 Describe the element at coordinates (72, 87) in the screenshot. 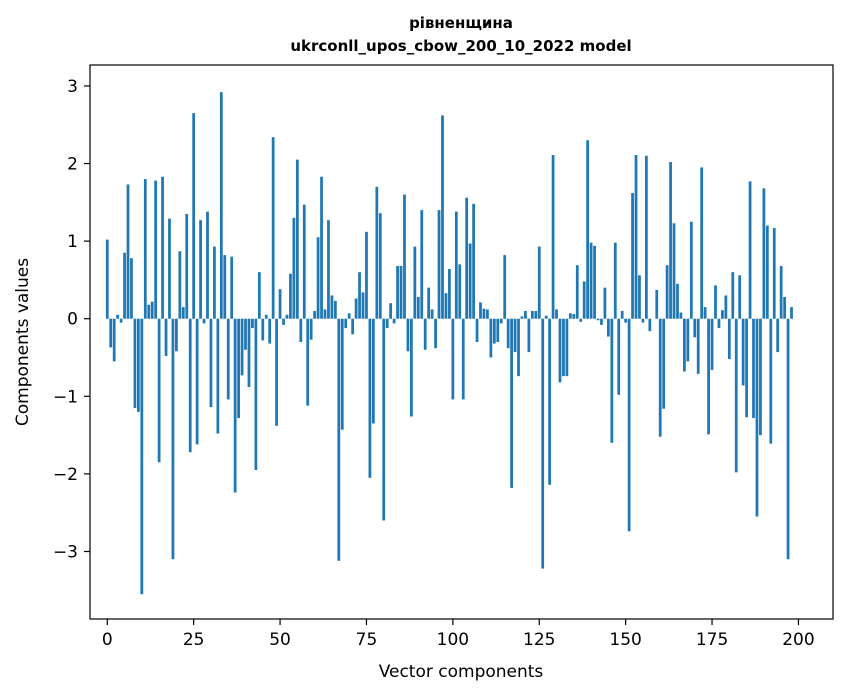

I see `y-tick-label: 3` at that location.